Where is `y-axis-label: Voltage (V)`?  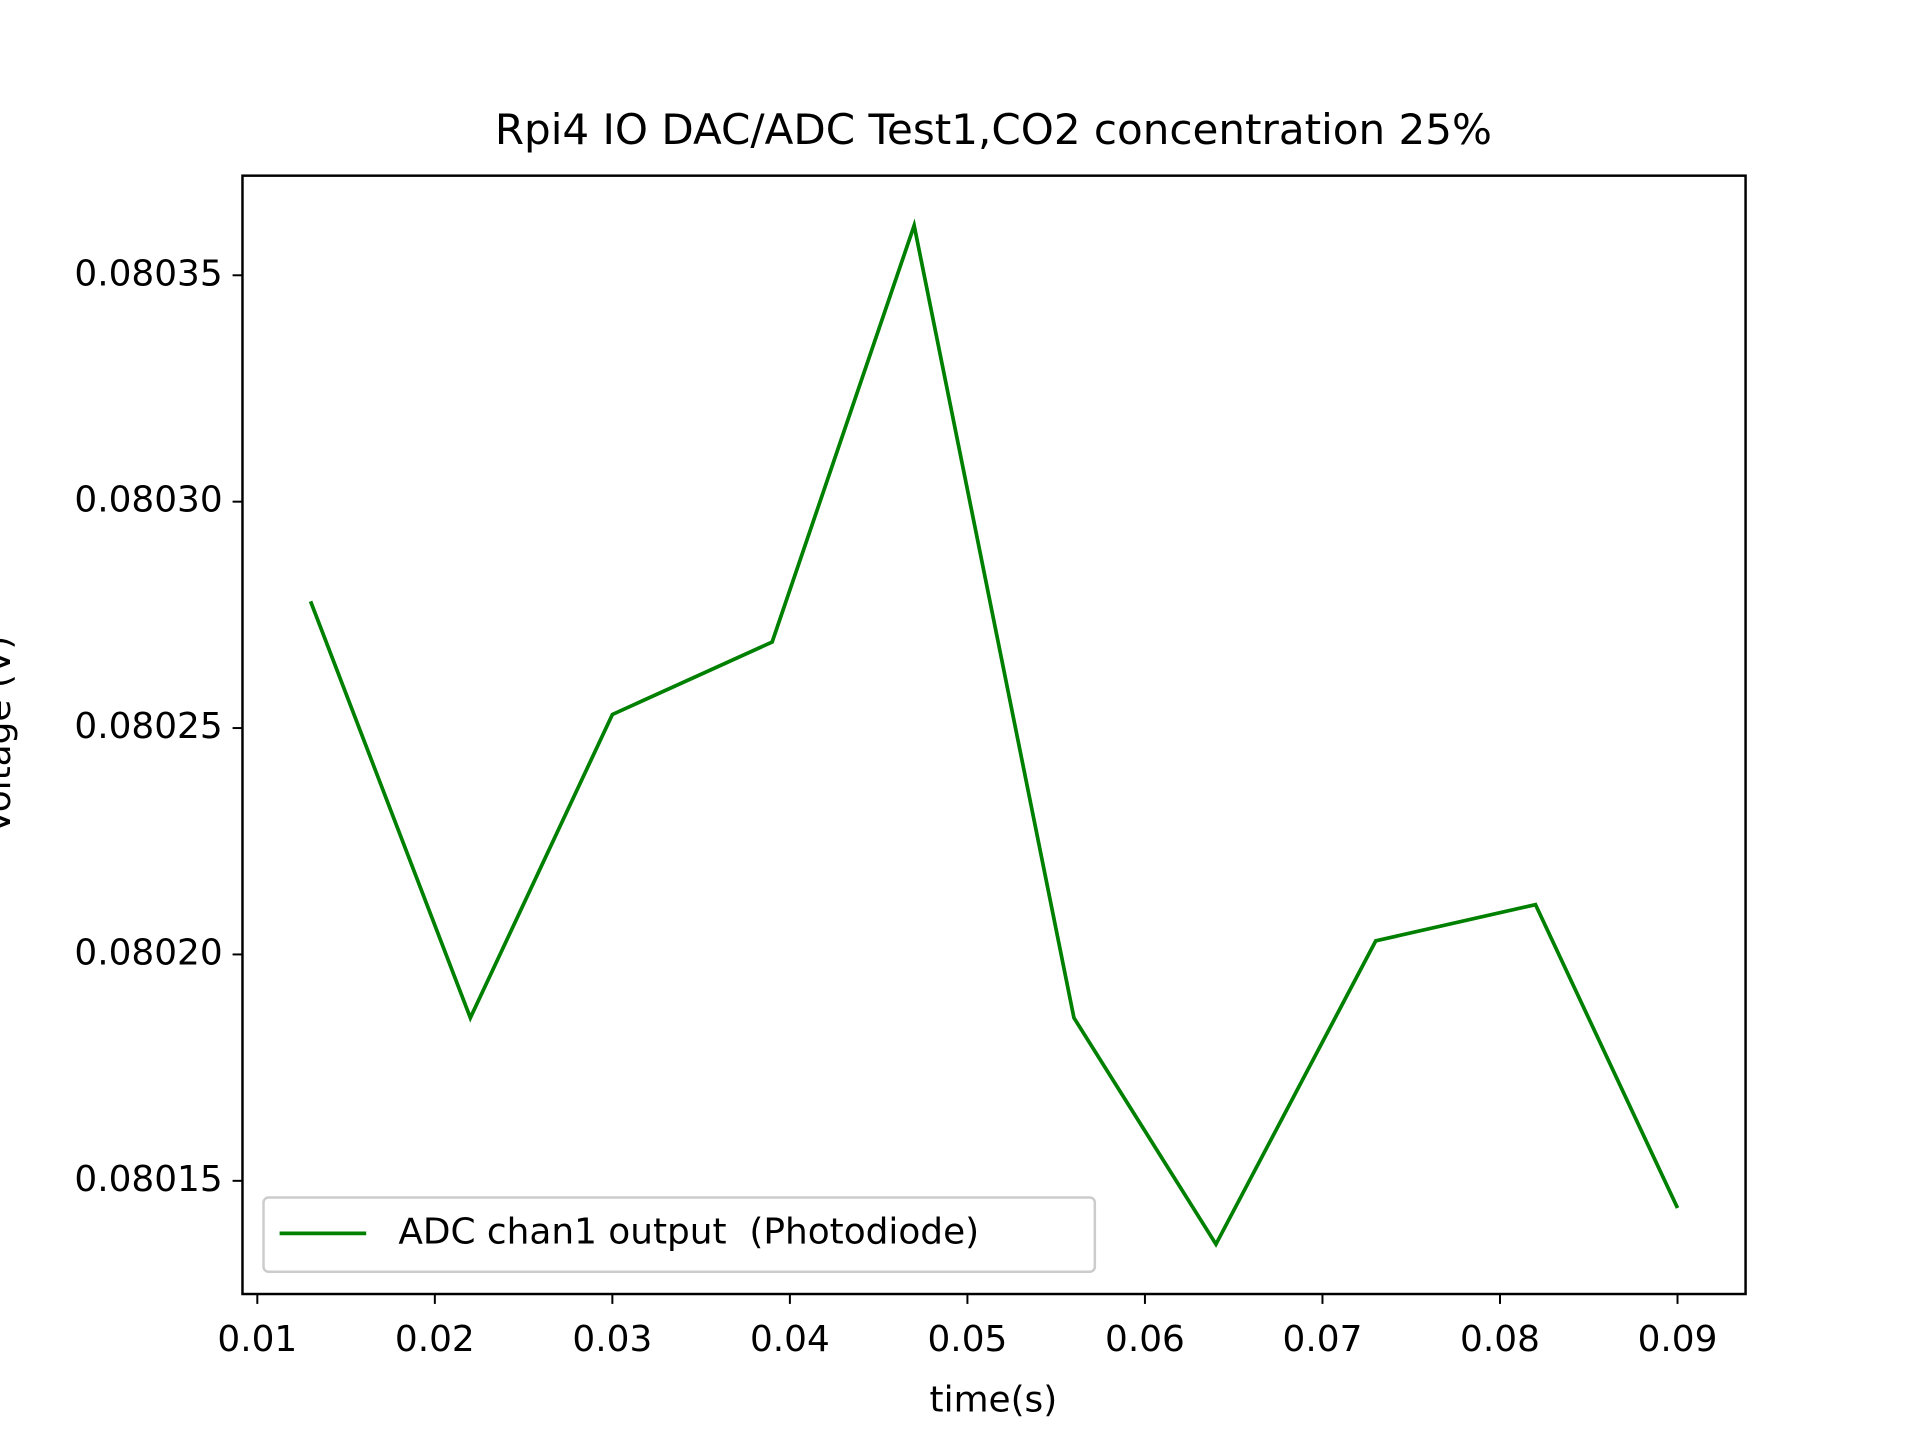 y-axis-label: Voltage (V) is located at coordinates (9, 735).